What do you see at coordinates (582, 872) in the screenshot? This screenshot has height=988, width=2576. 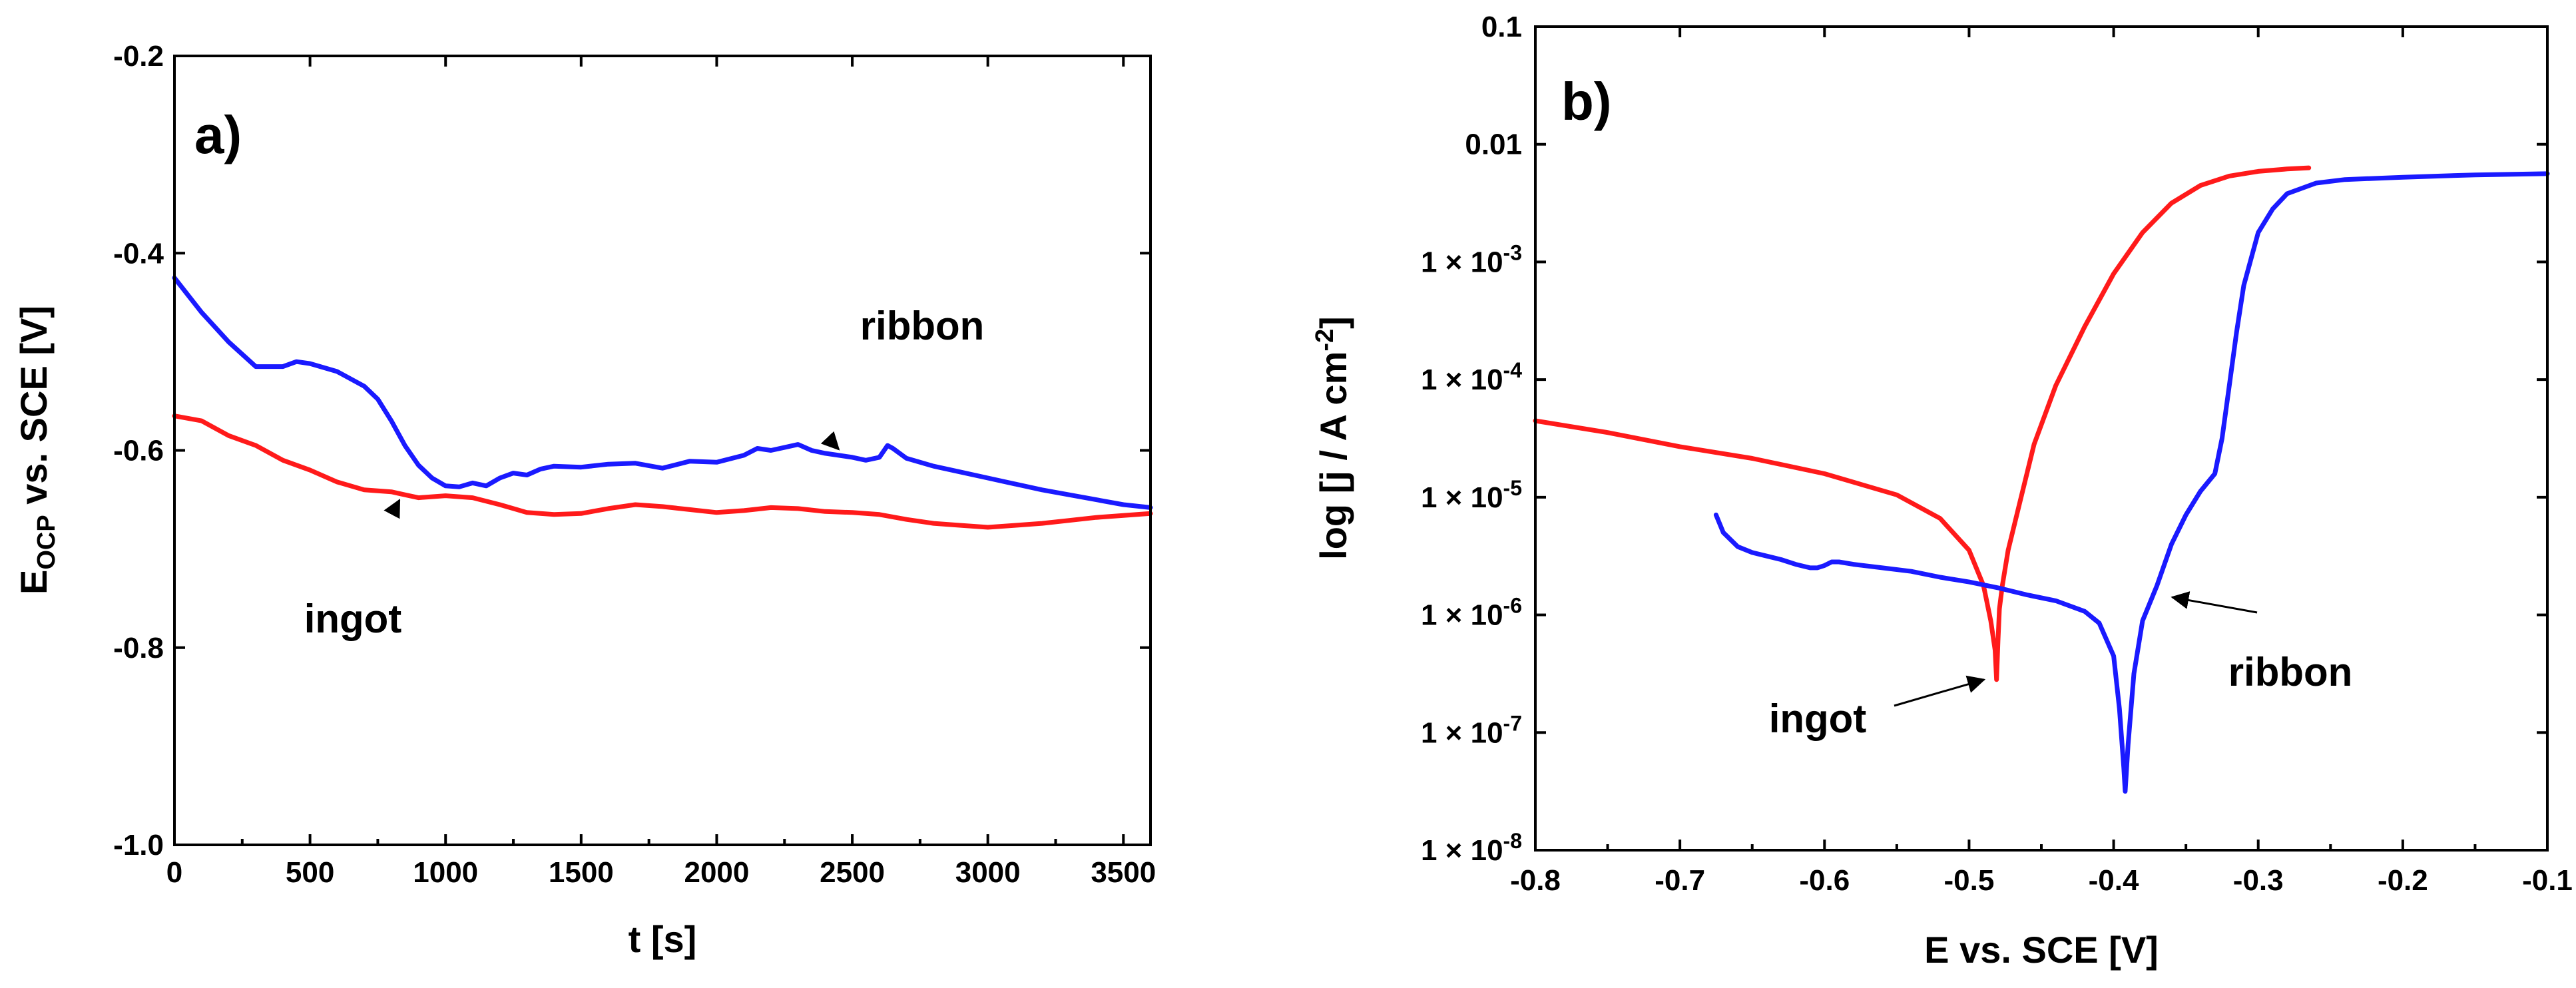 I see `panel-a-x-tick-label: 1500` at bounding box center [582, 872].